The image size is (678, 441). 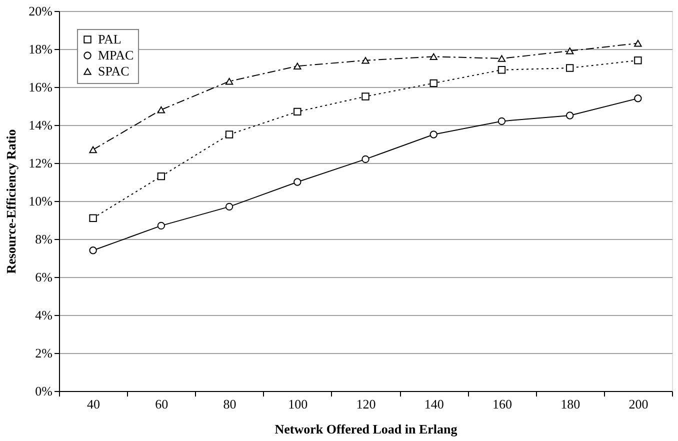 I want to click on x-tick-label: 60, so click(x=161, y=404).